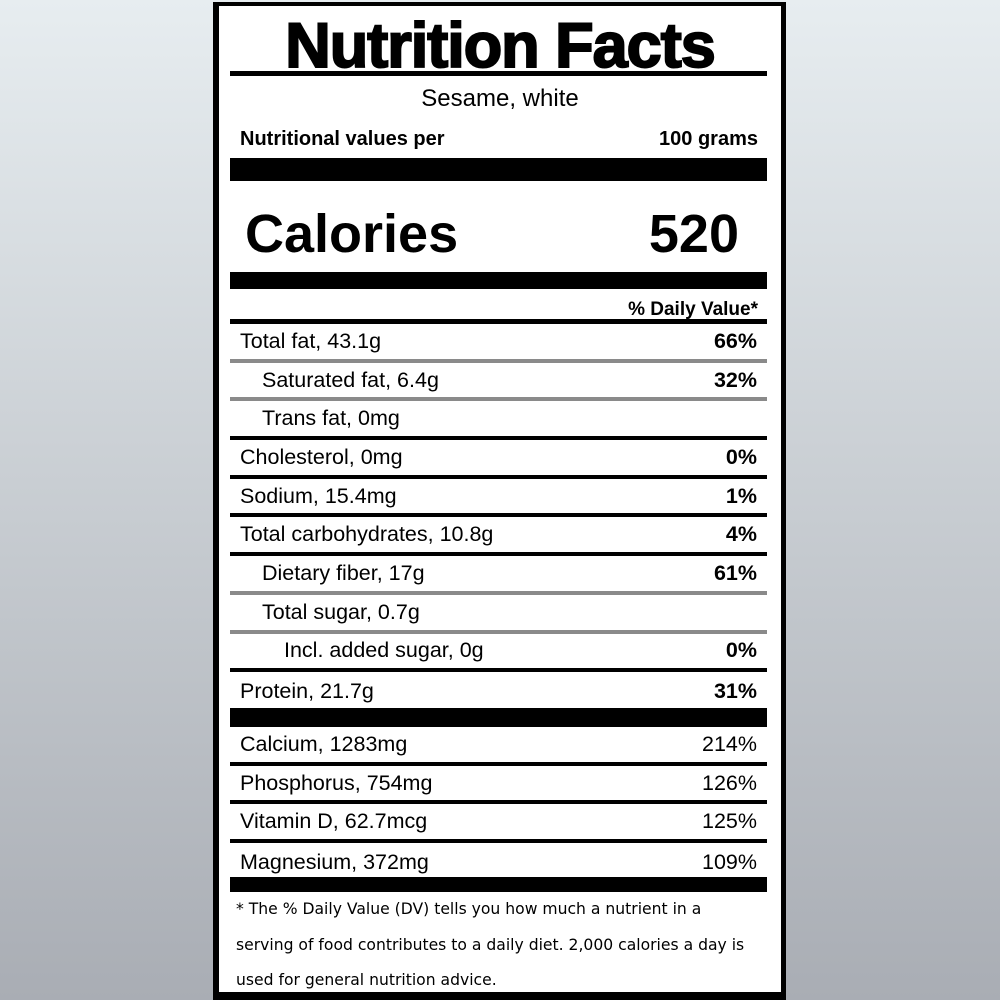 This screenshot has height=1000, width=1000. Describe the element at coordinates (498, 459) in the screenshot. I see `nutrient-row: Cholesterol, 0mg 0%` at that location.